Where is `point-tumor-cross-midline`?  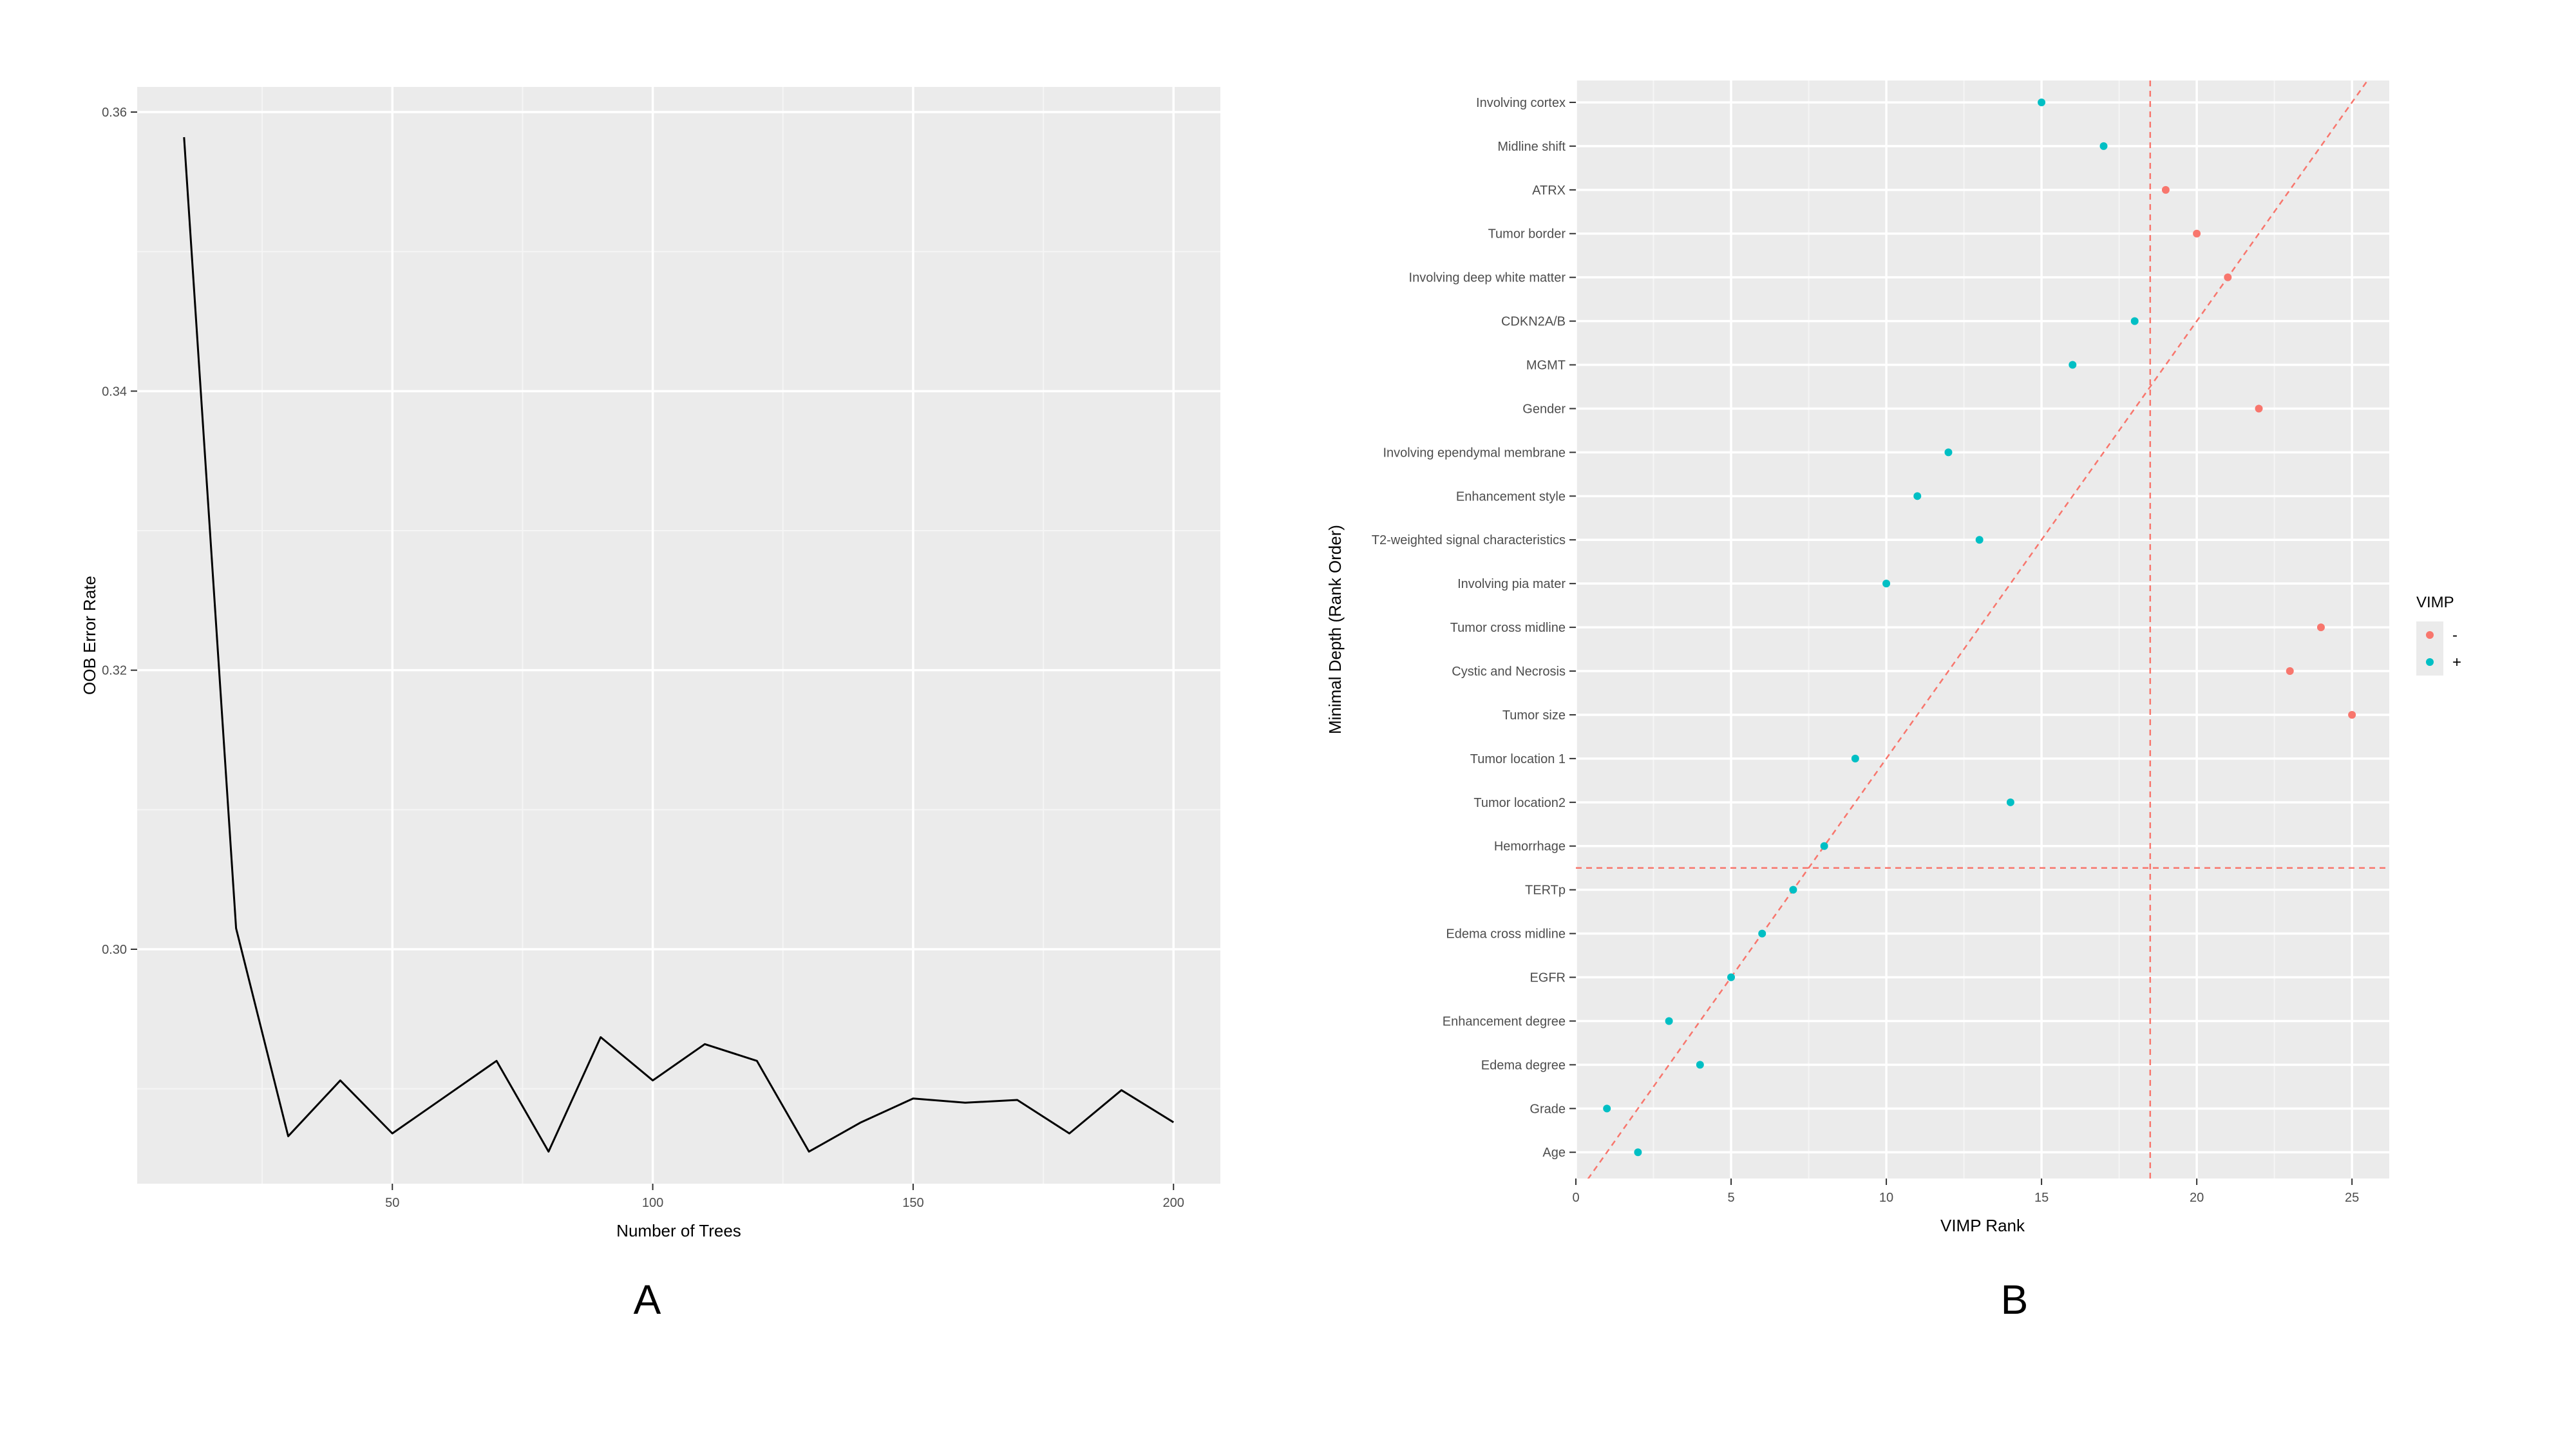
point-tumor-cross-midline is located at coordinates (2320, 627).